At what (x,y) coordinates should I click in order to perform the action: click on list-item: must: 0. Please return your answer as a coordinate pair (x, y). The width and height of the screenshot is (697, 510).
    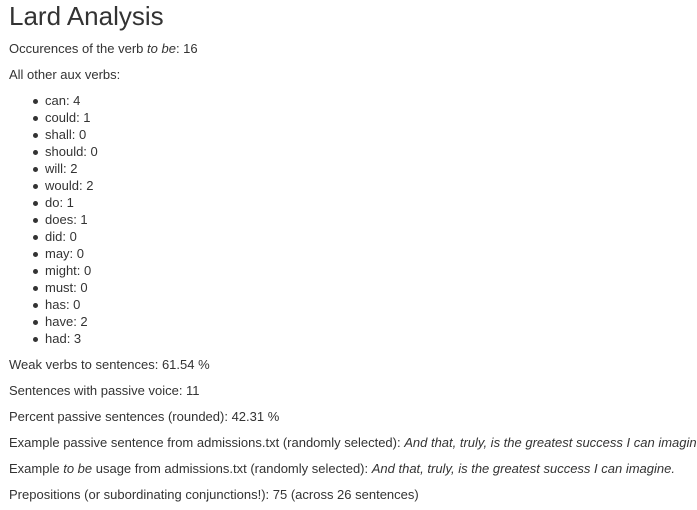
    Looking at the image, I should click on (353, 287).